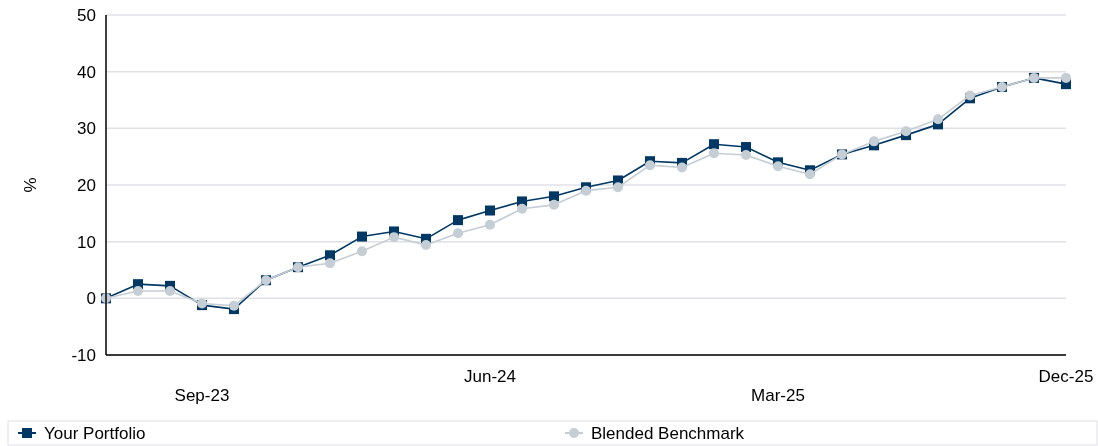 This screenshot has width=1098, height=446. I want to click on y-tick-label: 40, so click(86, 72).